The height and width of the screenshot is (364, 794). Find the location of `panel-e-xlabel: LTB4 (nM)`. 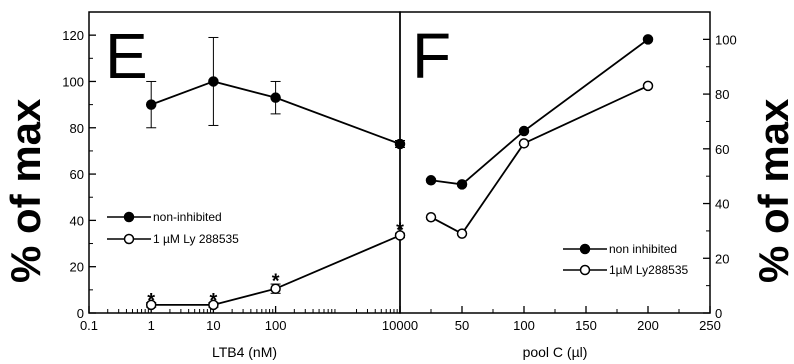

panel-e-xlabel: LTB4 (nM) is located at coordinates (244, 352).